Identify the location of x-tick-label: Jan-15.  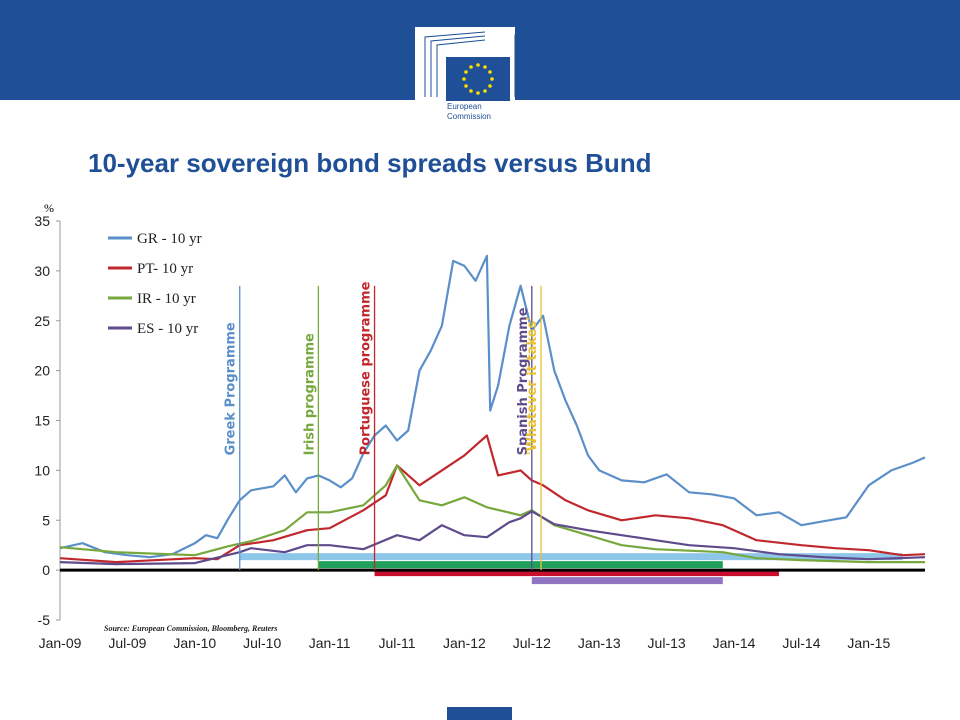
(868, 643).